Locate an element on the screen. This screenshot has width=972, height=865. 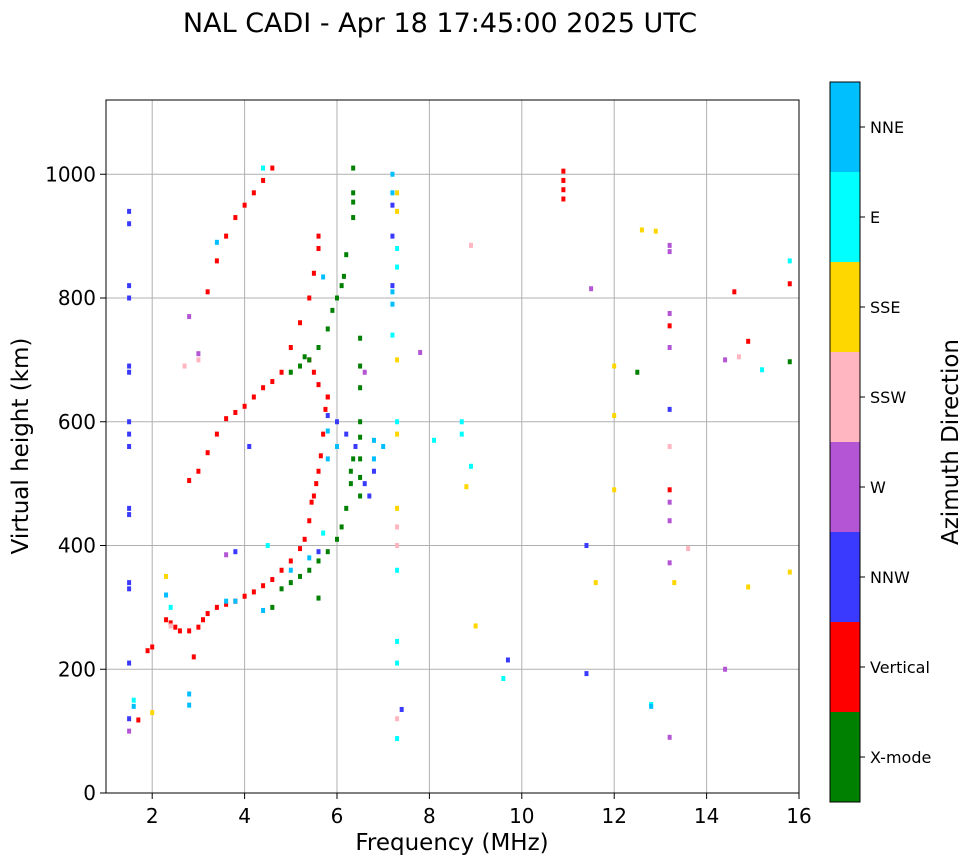
y-tick-label: 1000 is located at coordinates (70, 174).